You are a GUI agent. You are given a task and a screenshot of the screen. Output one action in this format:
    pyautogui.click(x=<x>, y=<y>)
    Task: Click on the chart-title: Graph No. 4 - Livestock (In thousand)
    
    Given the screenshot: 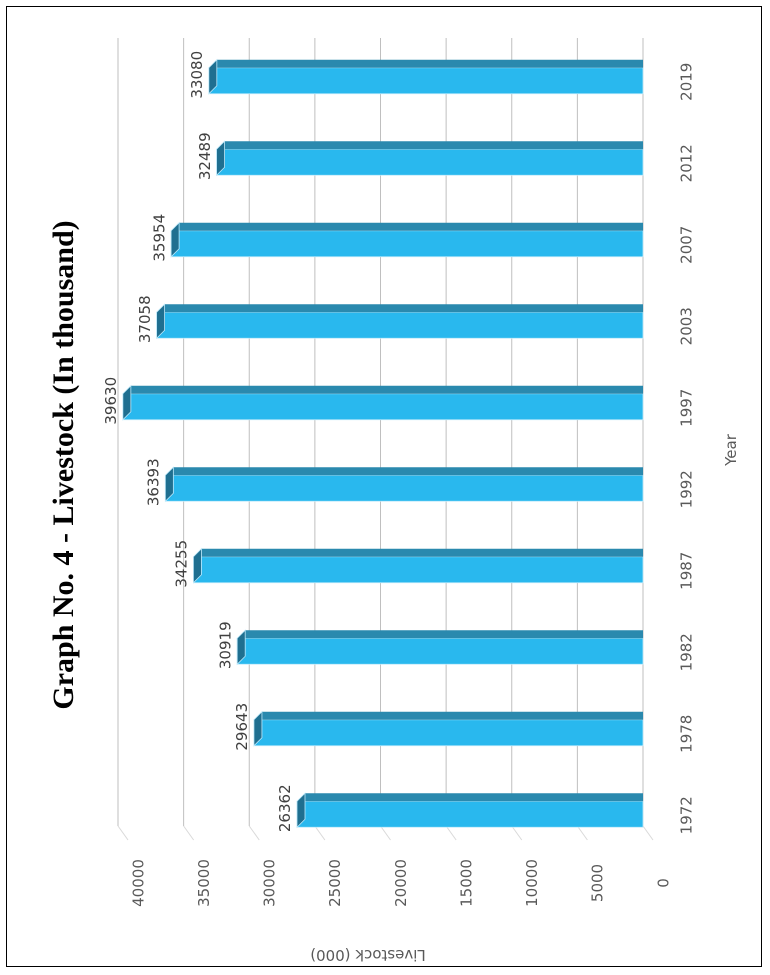 What is the action you would take?
    pyautogui.click(x=63, y=464)
    